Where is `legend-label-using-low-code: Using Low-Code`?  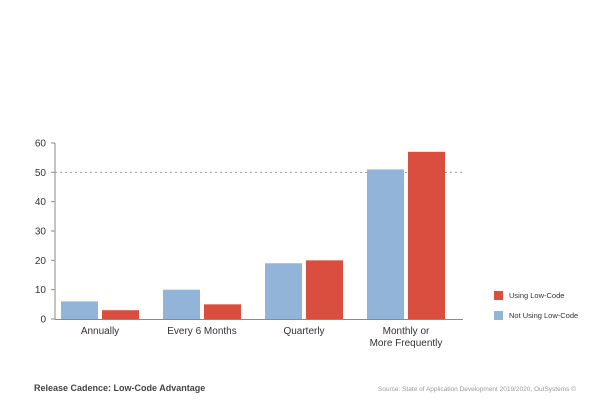 legend-label-using-low-code: Using Low-Code is located at coordinates (537, 295).